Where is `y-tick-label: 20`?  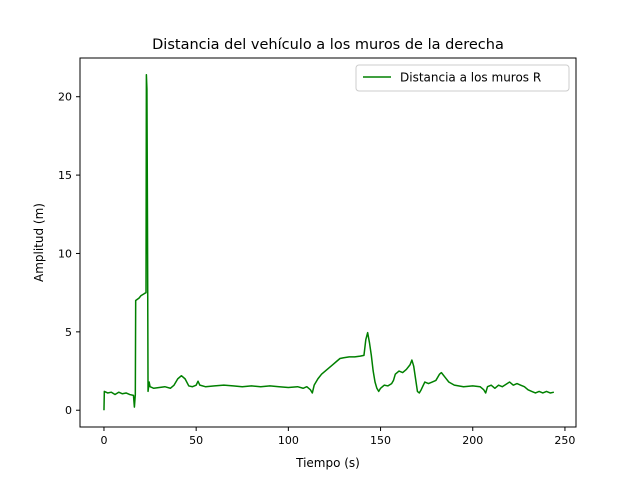 y-tick-label: 20 is located at coordinates (65, 97).